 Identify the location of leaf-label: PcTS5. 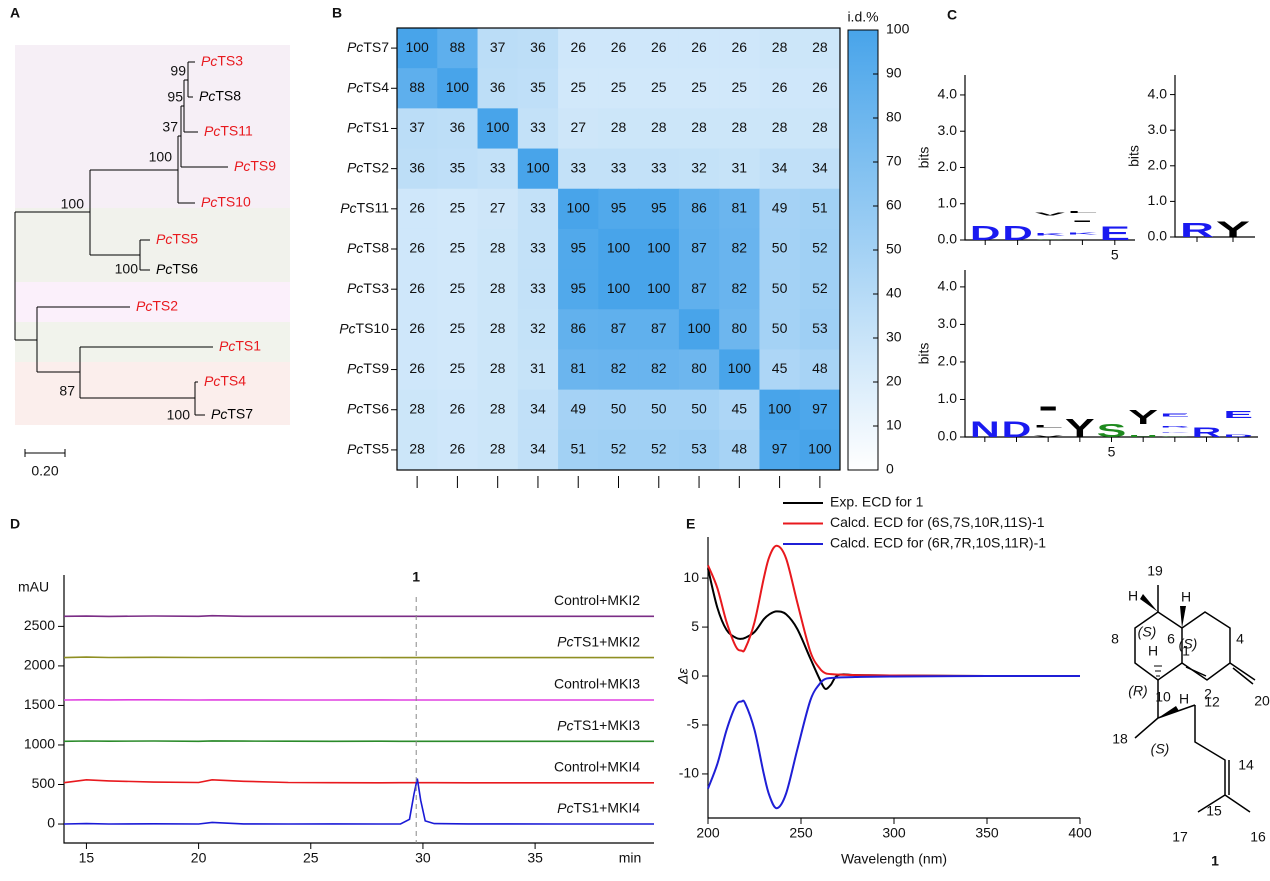
(177, 239).